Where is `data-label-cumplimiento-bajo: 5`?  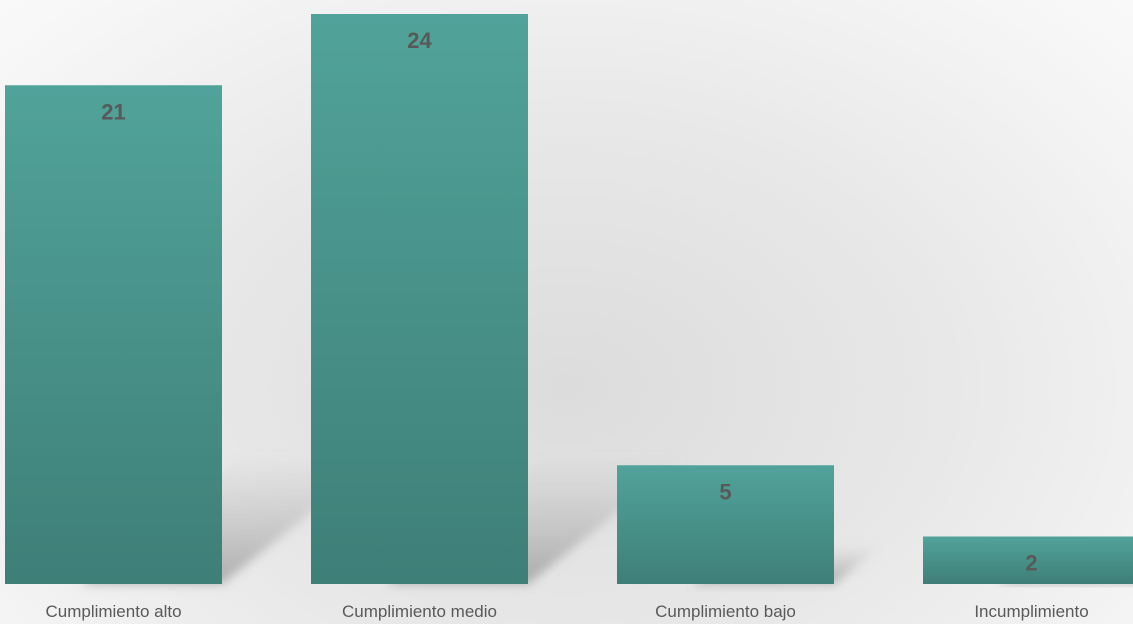
data-label-cumplimiento-bajo: 5 is located at coordinates (725, 491).